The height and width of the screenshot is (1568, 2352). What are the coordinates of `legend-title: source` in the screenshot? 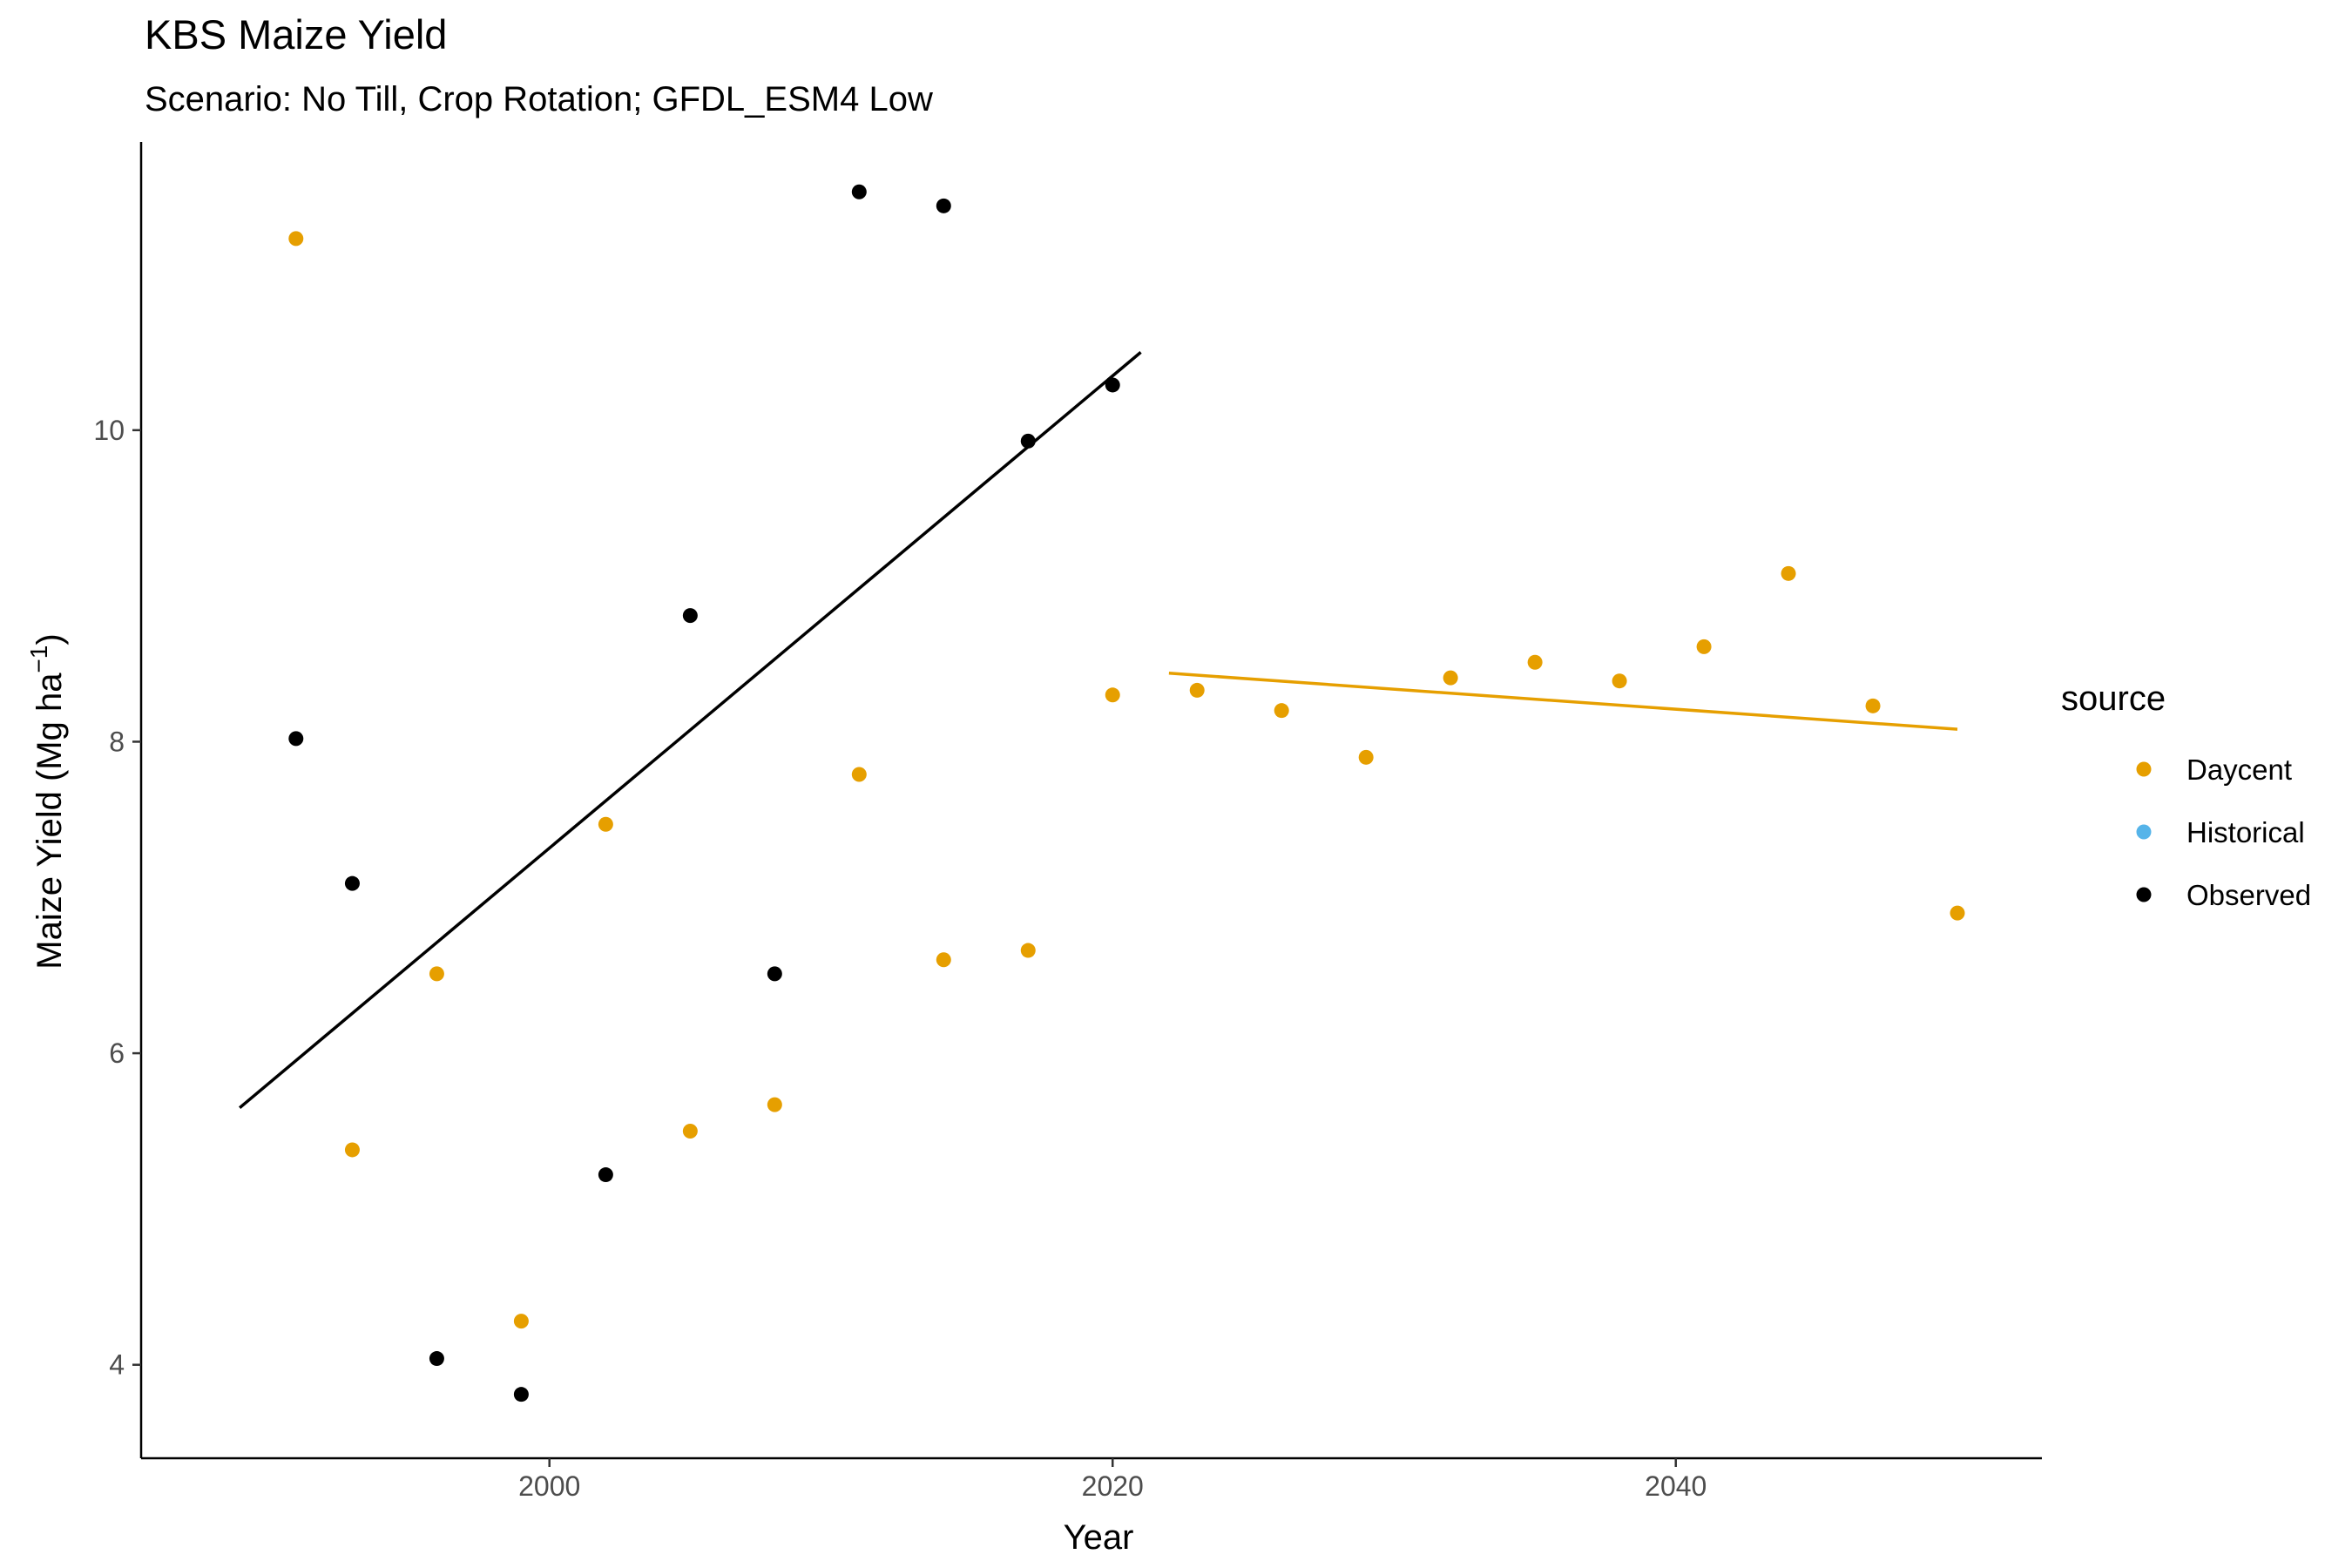 It's located at (2113, 698).